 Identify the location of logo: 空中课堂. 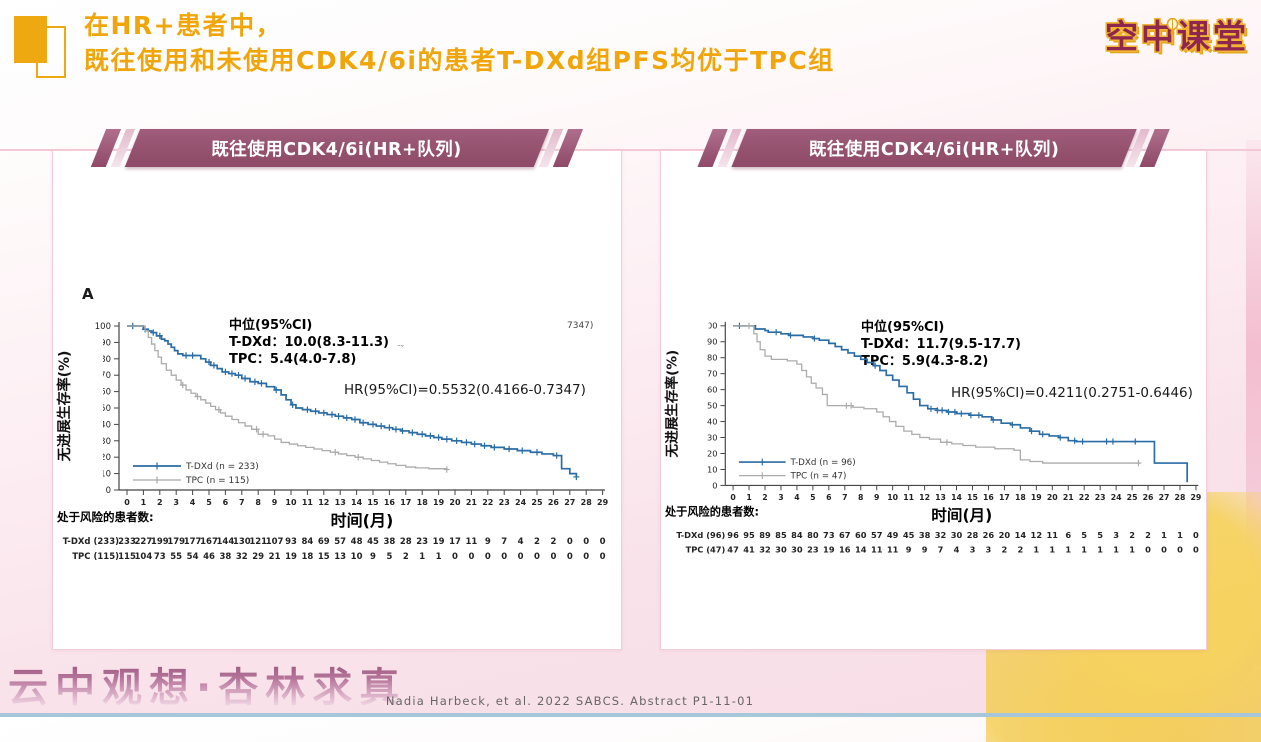
(1177, 34).